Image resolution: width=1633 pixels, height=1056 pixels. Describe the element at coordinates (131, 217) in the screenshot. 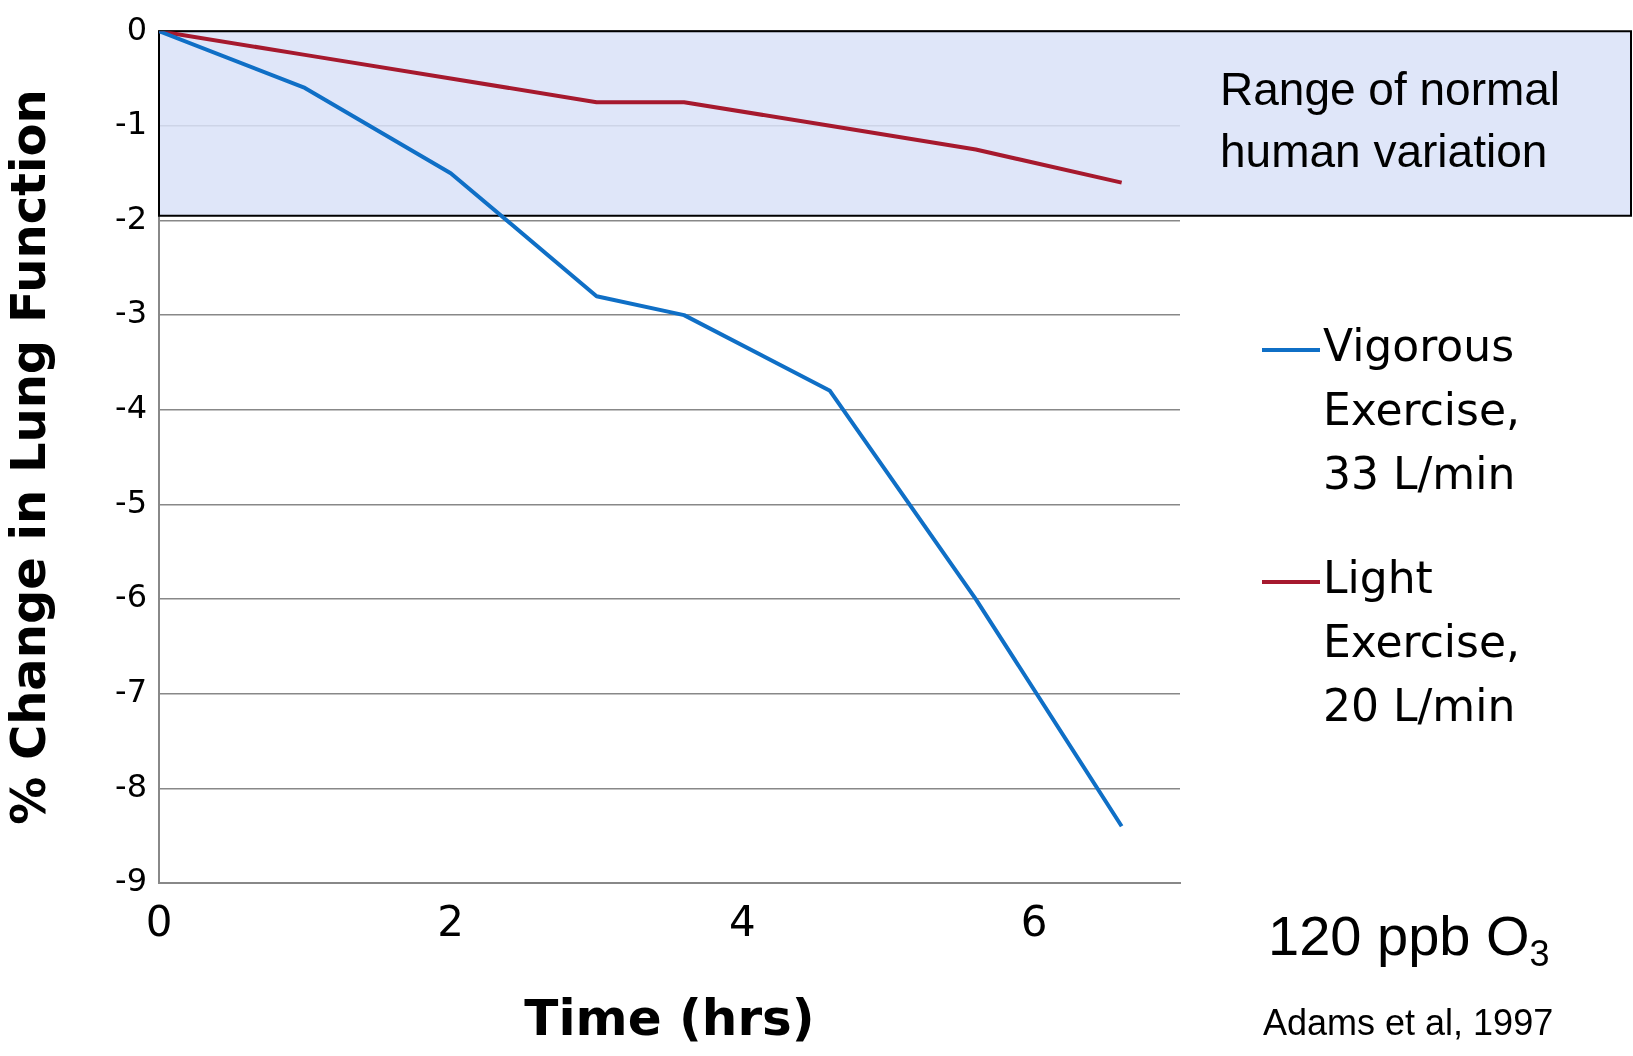

I see `y-tick-label: -2` at that location.